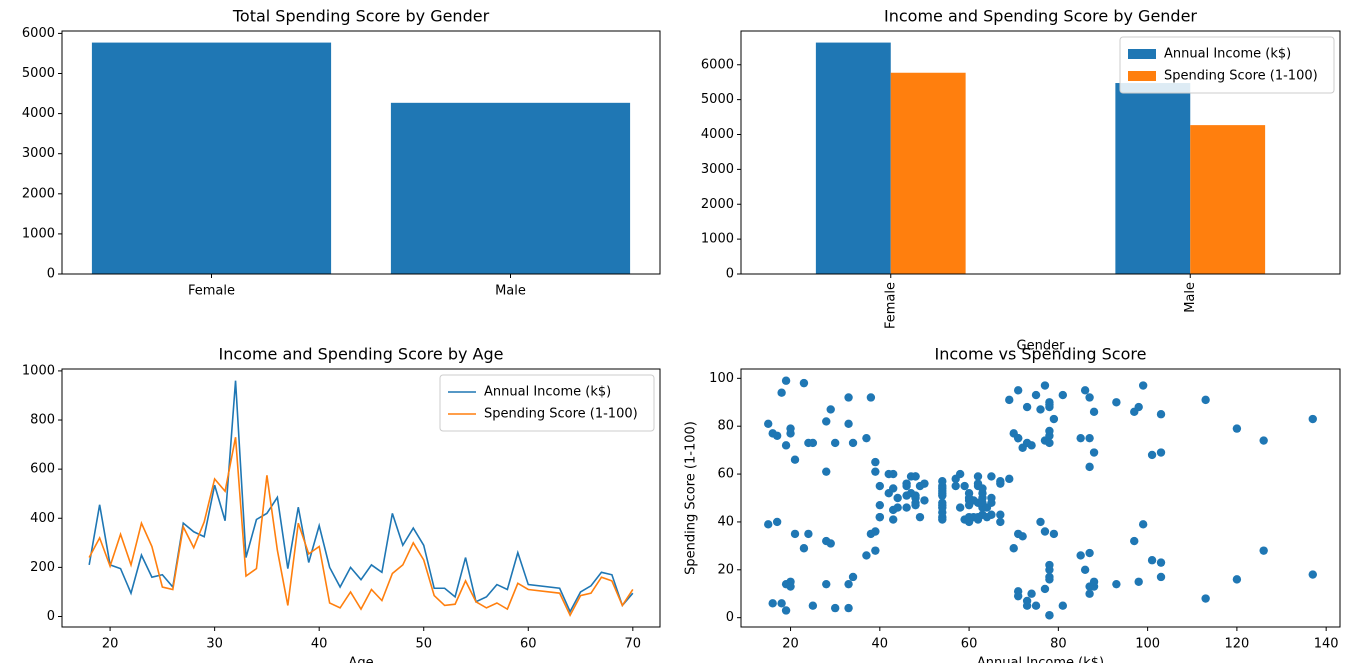  Describe the element at coordinates (725, 569) in the screenshot. I see `y-tick-label: 20` at that location.